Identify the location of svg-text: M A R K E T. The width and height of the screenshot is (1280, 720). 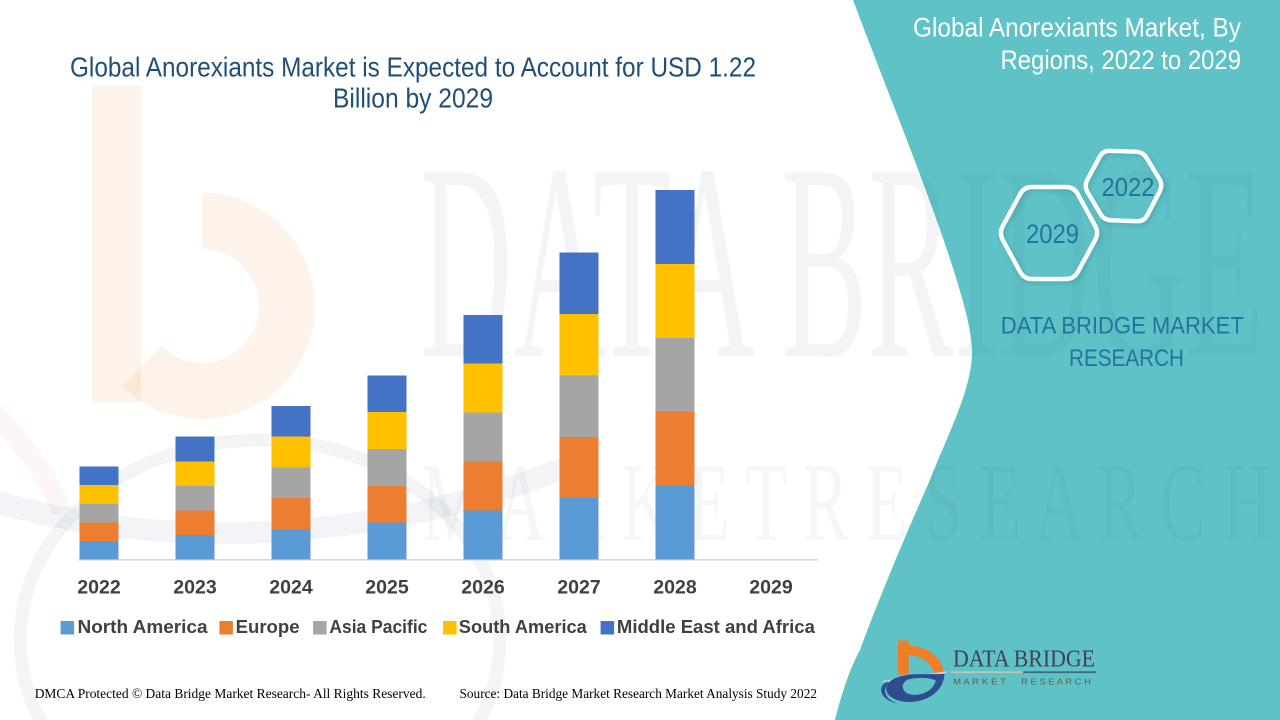
(979, 682).